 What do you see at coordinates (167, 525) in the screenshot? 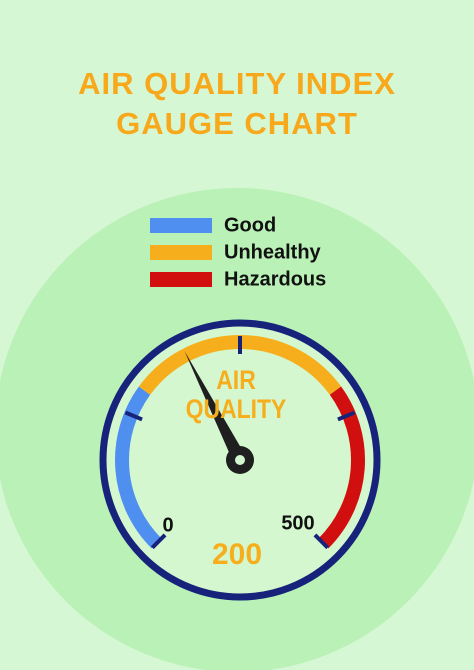
I see `min-label: 0` at bounding box center [167, 525].